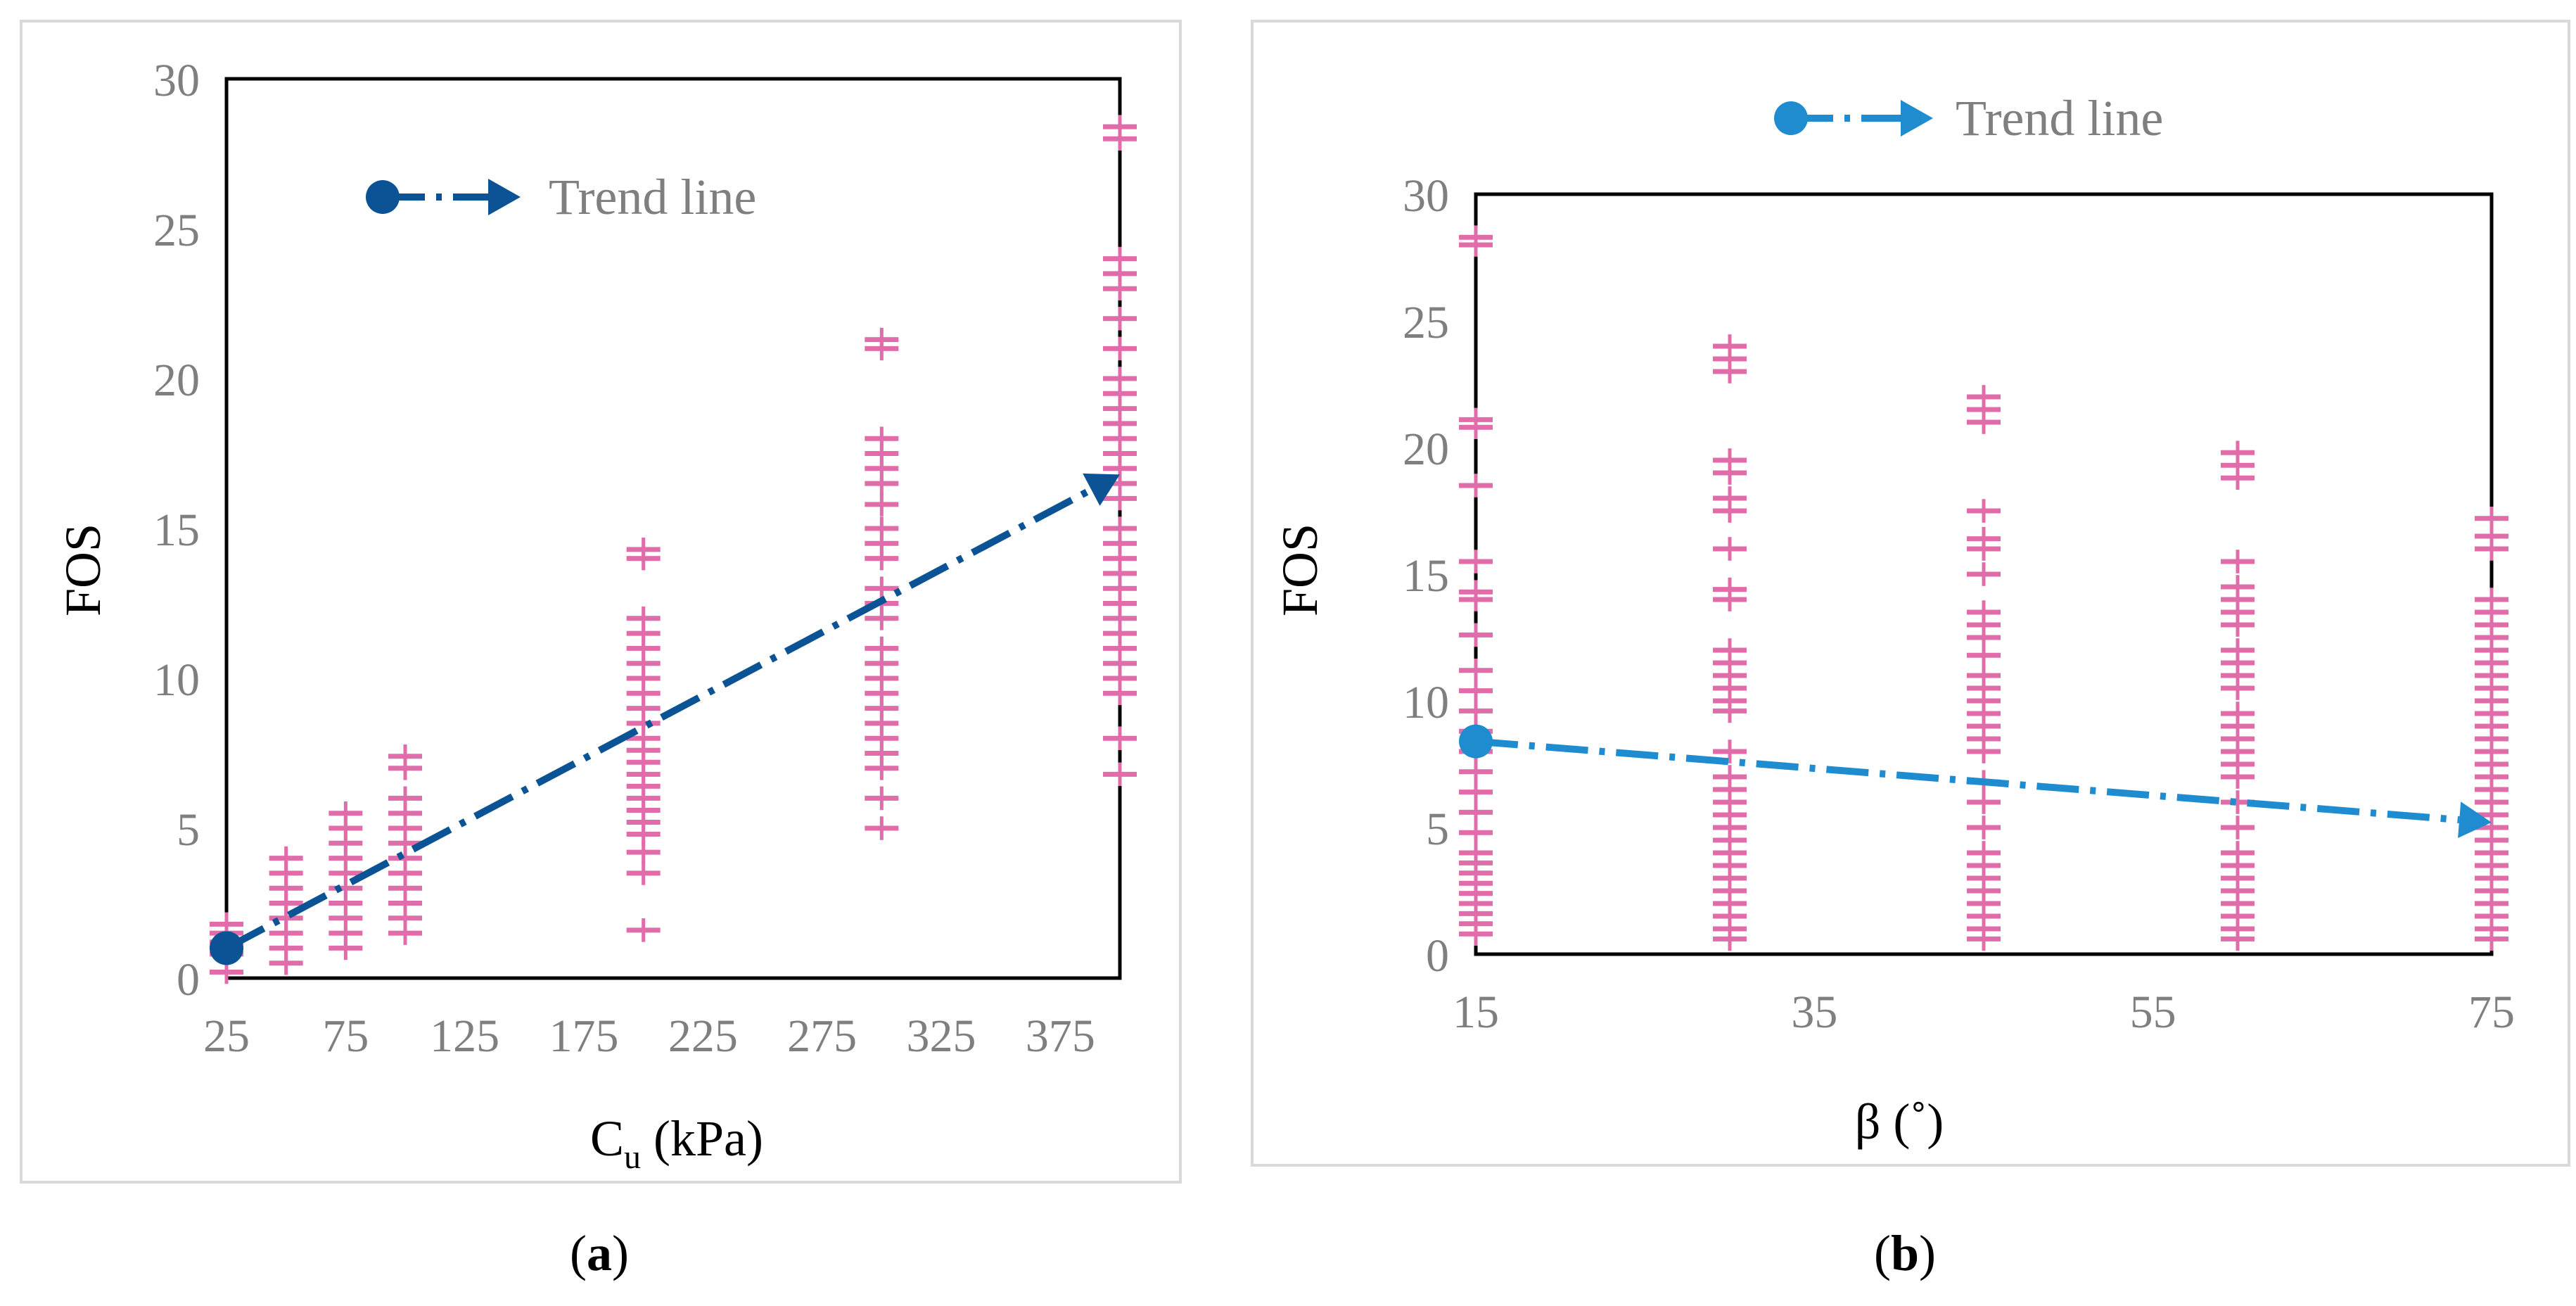 The image size is (2576, 1306). I want to click on panel-b-ytick-label: 15, so click(1426, 576).